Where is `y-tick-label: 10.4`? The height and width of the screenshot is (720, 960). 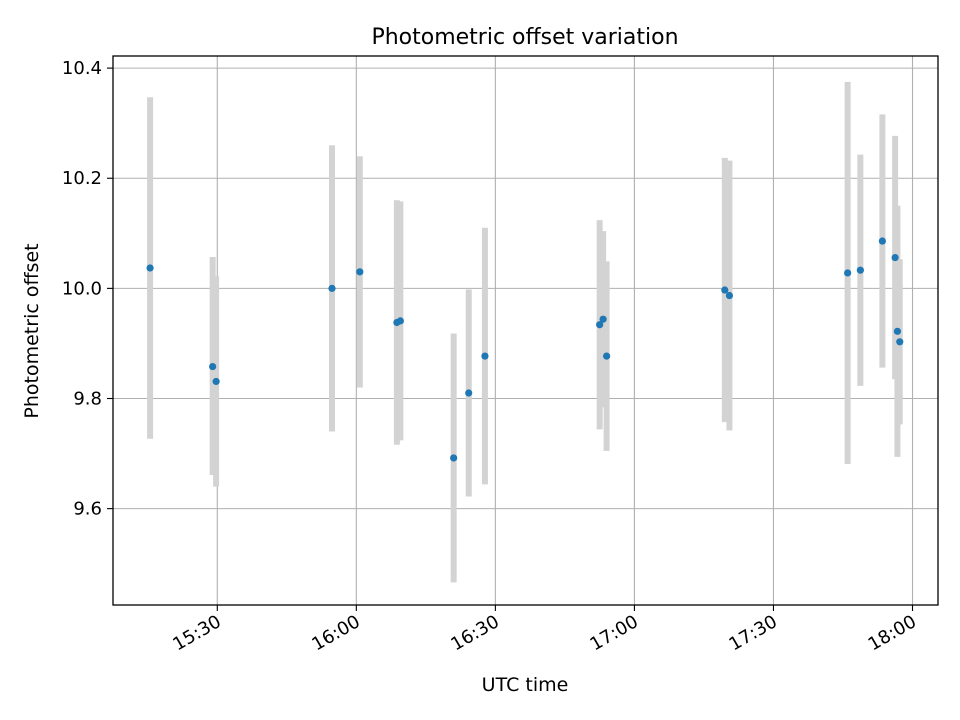
y-tick-label: 10.4 is located at coordinates (82, 68).